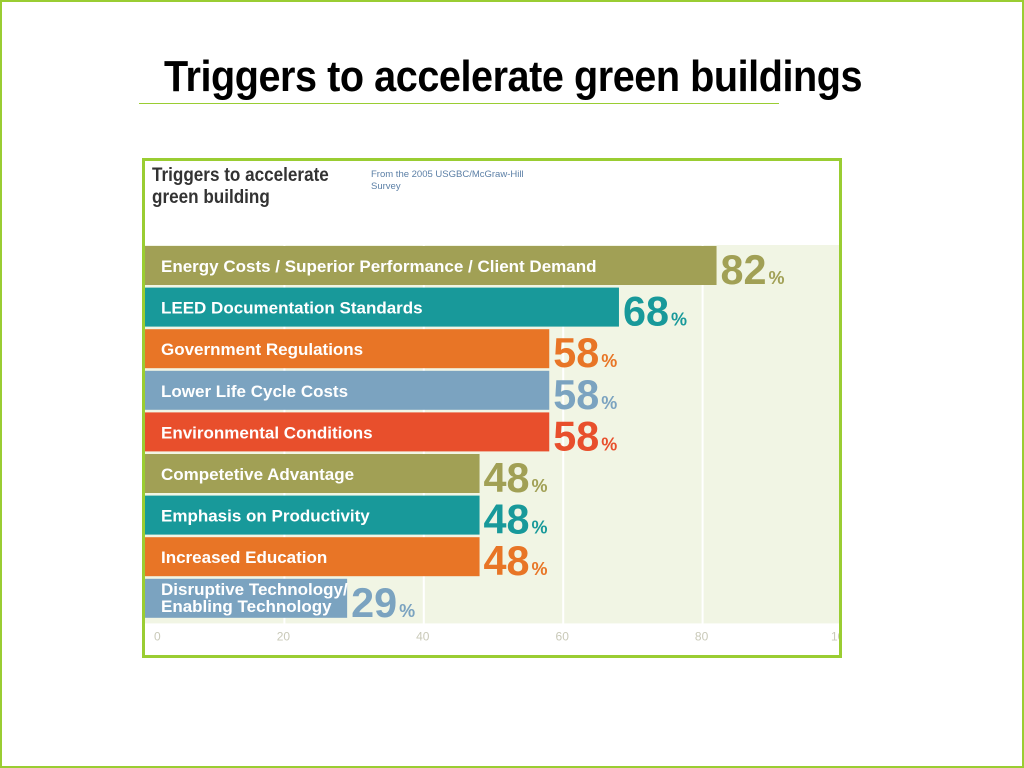  Describe the element at coordinates (459, 103) in the screenshot. I see `title-underline` at that location.